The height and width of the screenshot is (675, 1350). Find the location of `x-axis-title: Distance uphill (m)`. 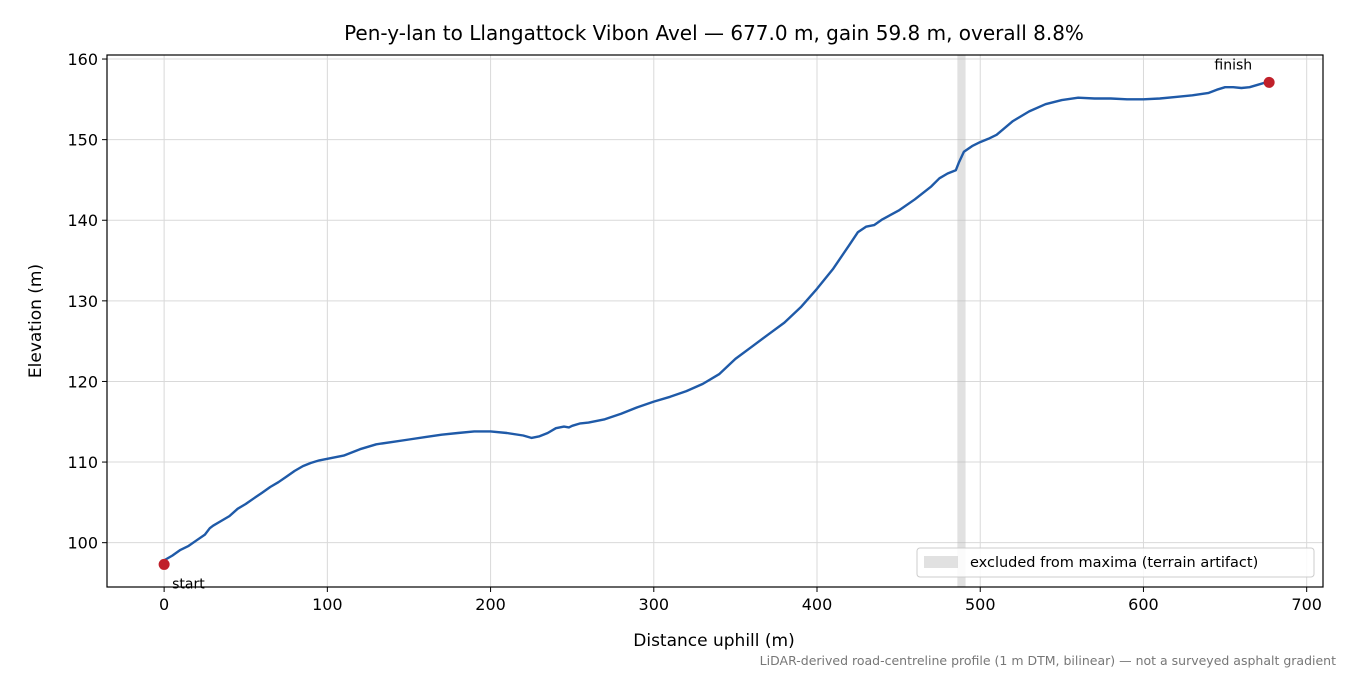

x-axis-title: Distance uphill (m) is located at coordinates (713, 641).